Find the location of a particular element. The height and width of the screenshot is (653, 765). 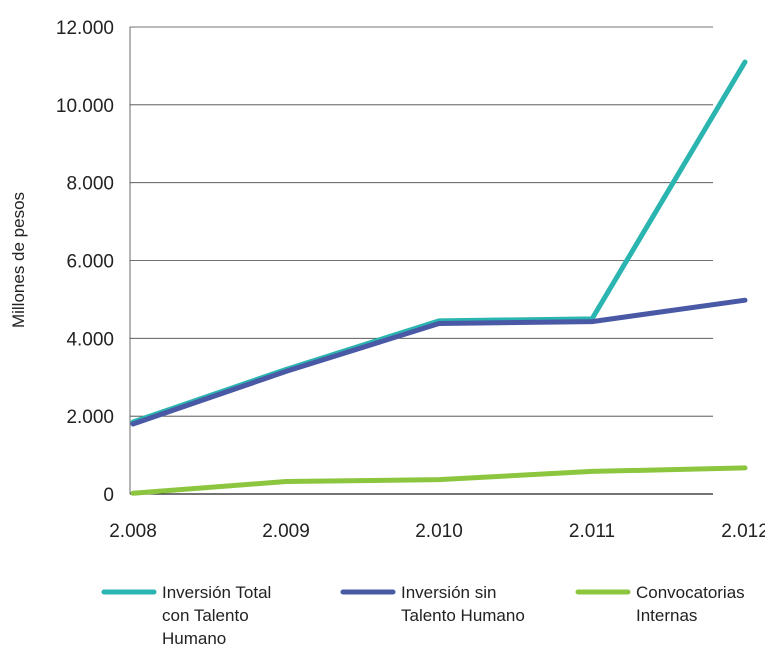

y-tick-label: 2.000 is located at coordinates (90, 417).